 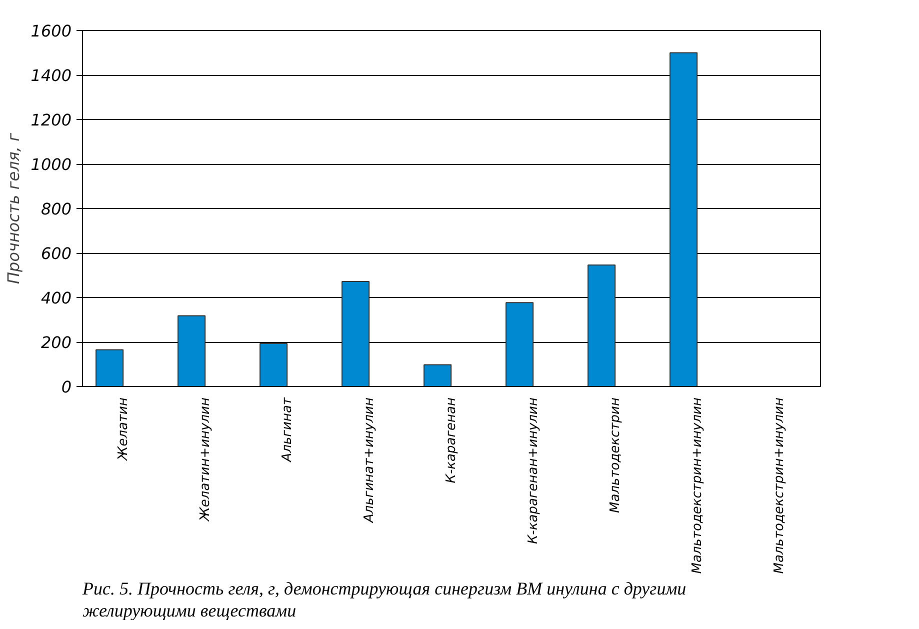 I want to click on x-tick-label: К-карагенан, so click(x=451, y=440).